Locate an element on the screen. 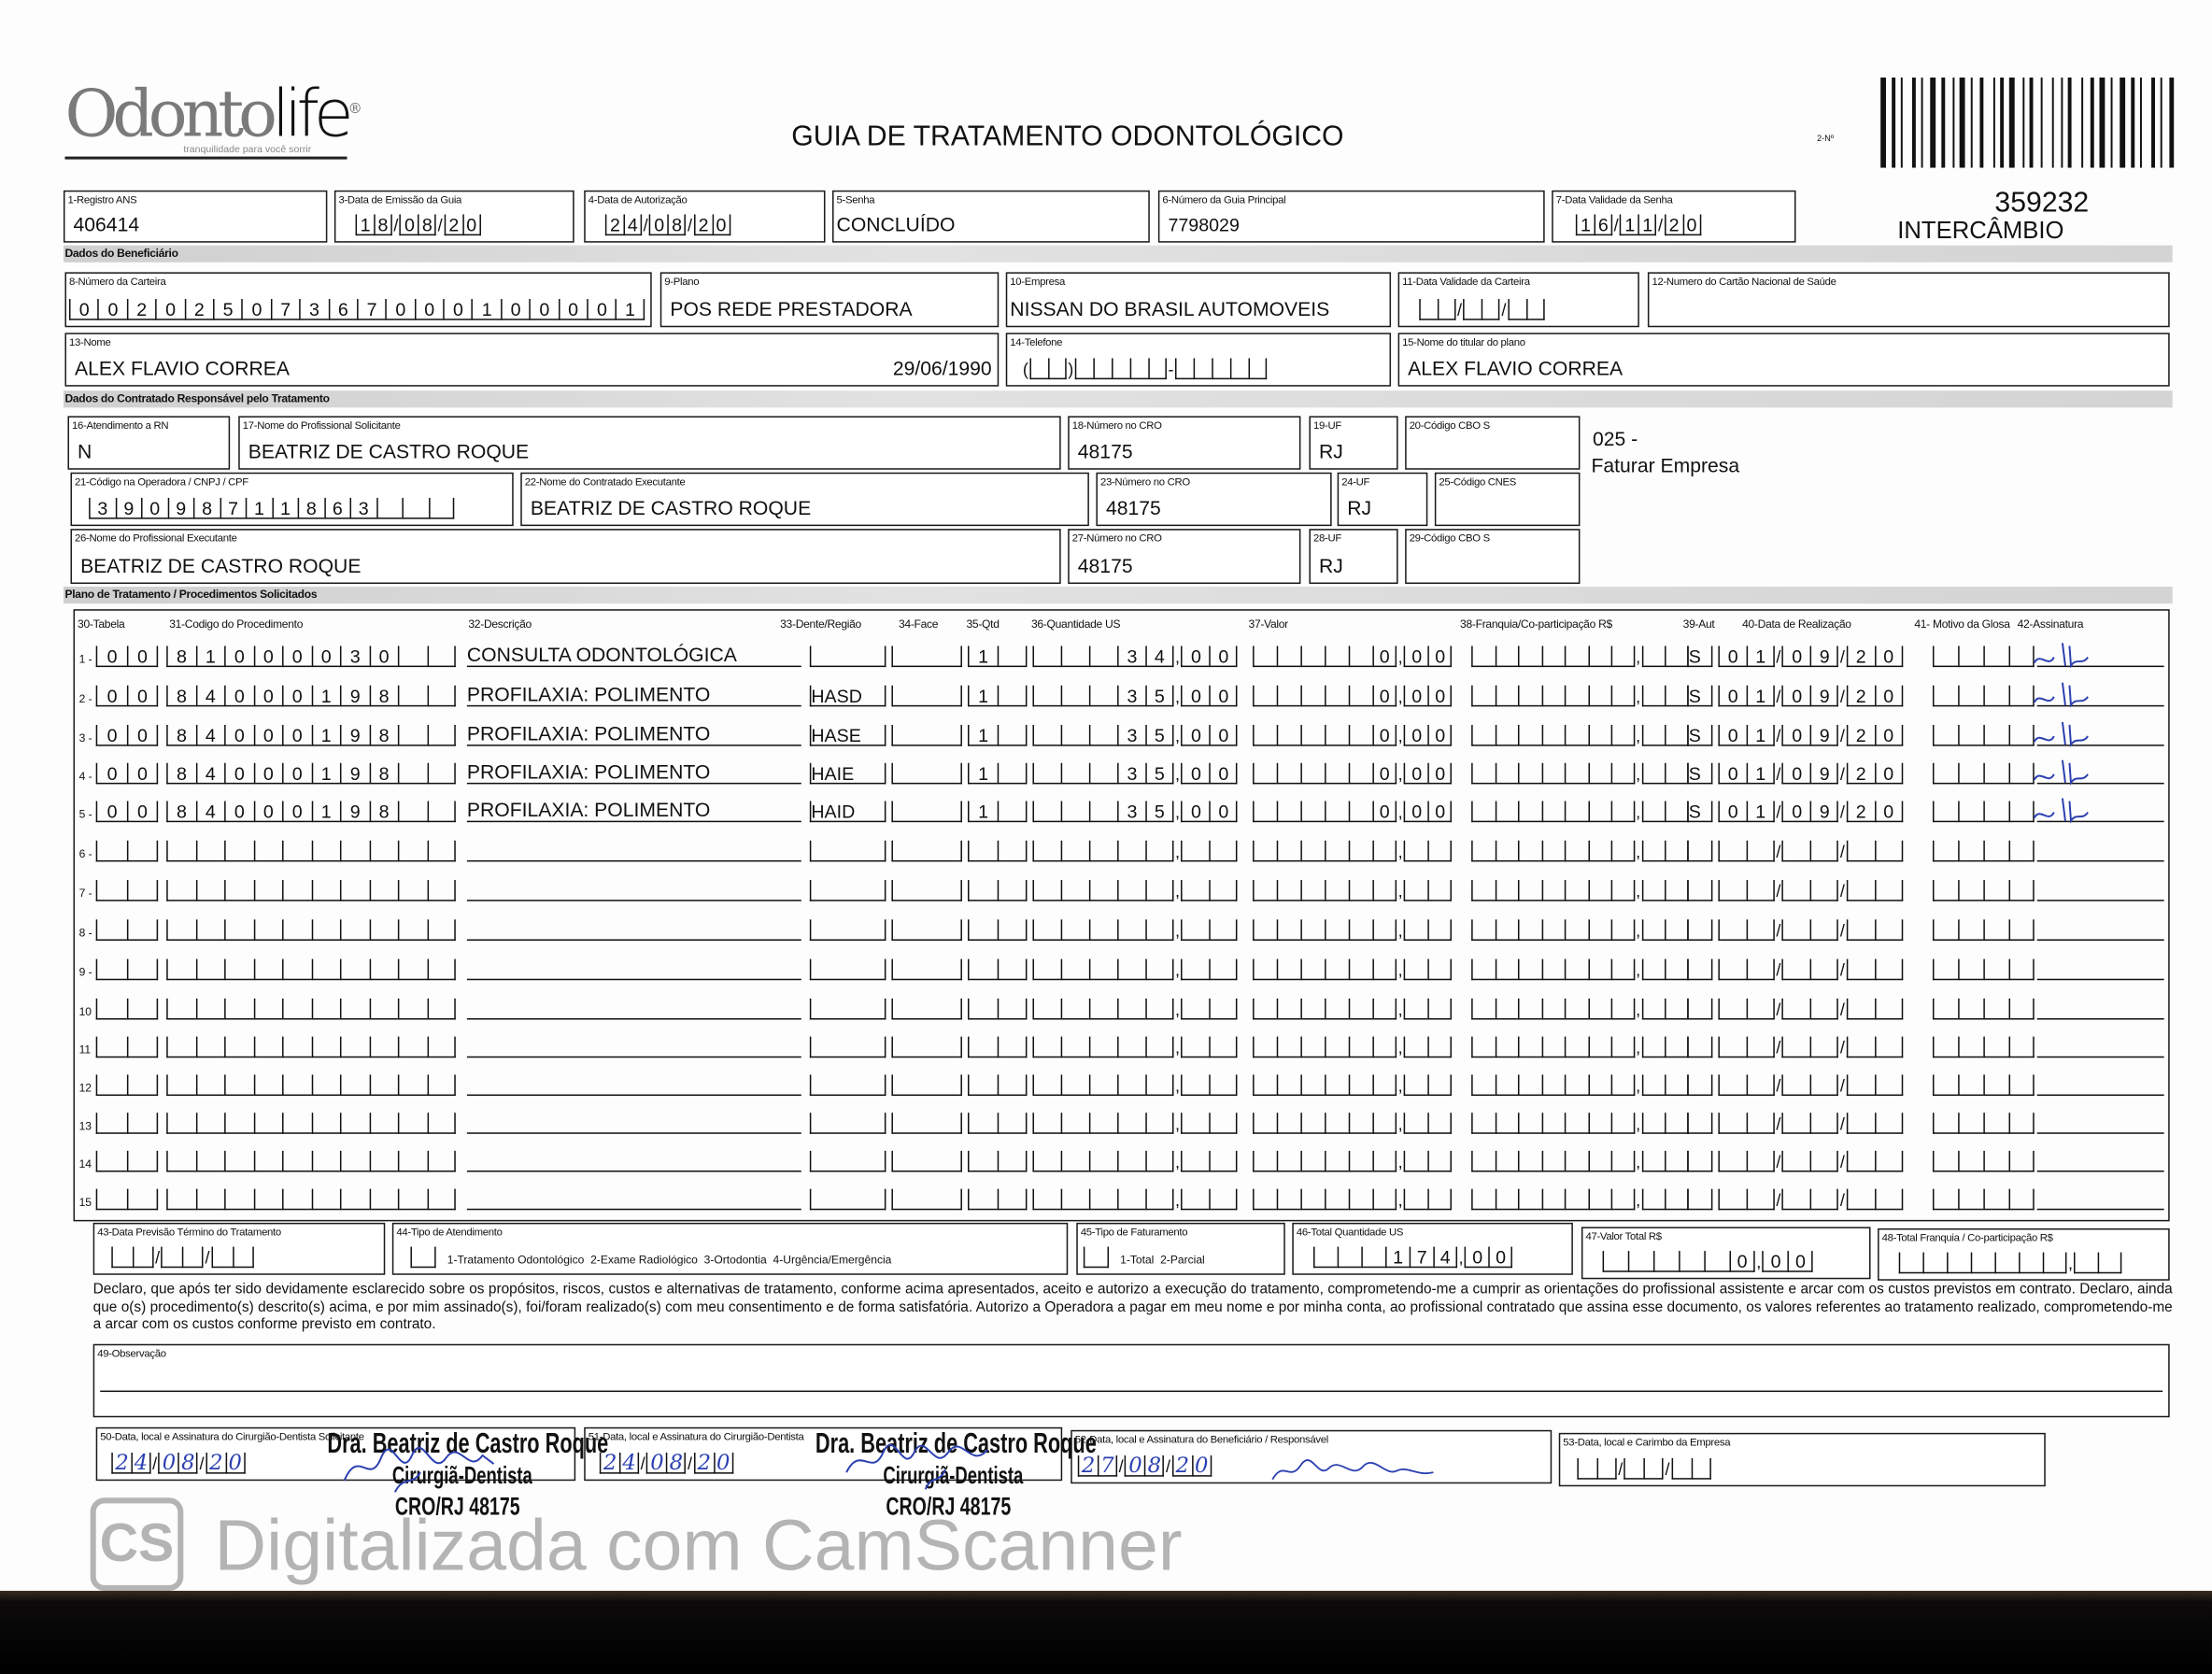 This screenshot has width=2212, height=1674. tipo-atendimento-input is located at coordinates (423, 1257).